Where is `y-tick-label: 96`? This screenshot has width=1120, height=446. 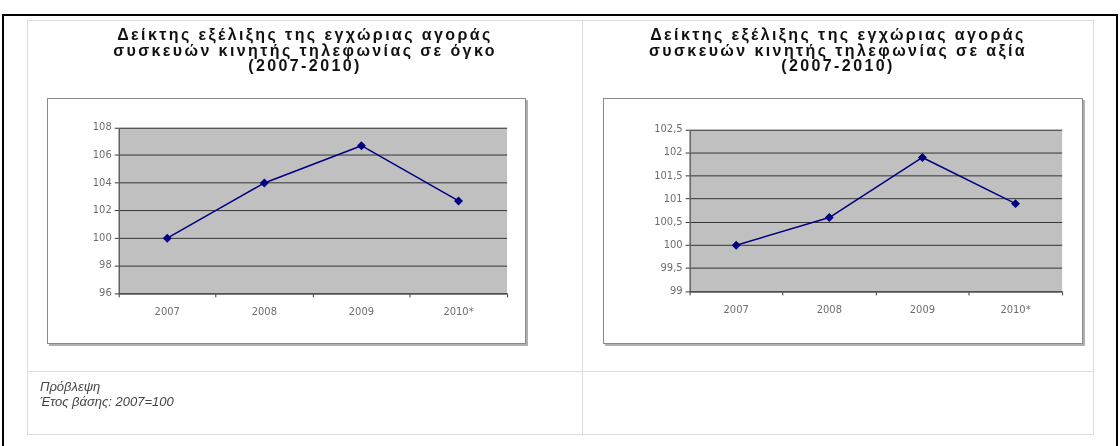 y-tick-label: 96 is located at coordinates (105, 292).